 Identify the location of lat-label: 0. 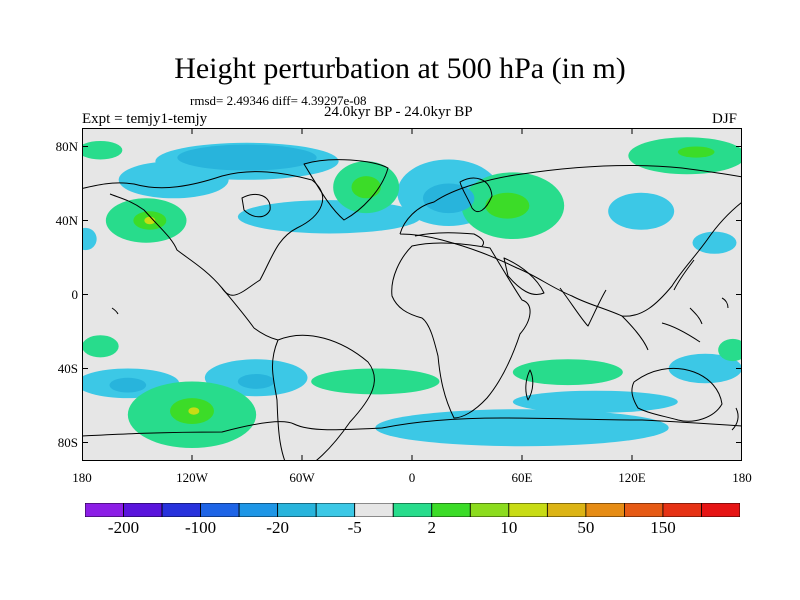
(75, 294).